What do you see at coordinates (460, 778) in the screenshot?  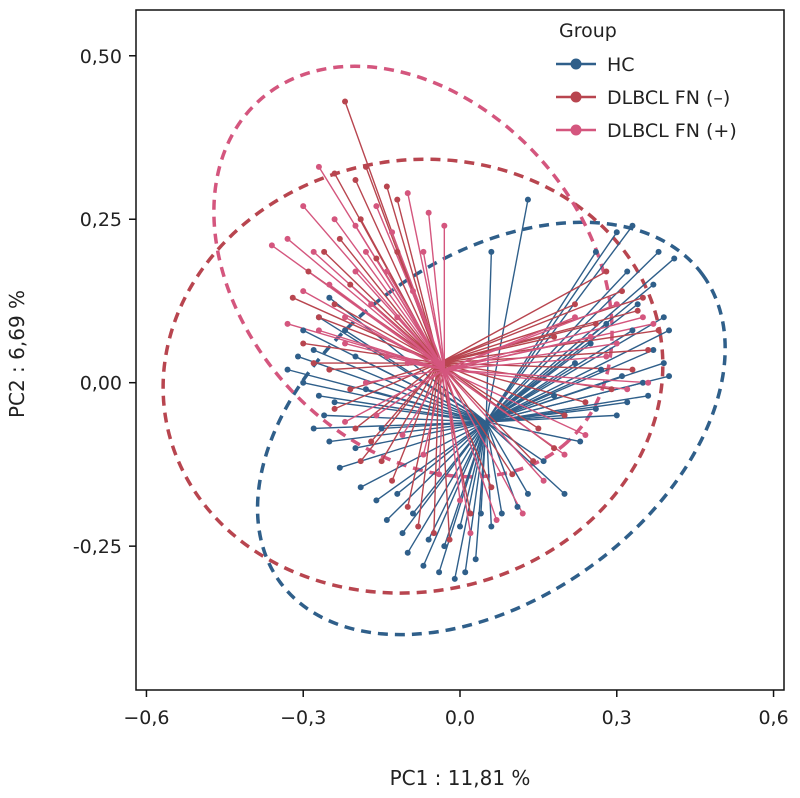 I see `x-axis-title: PC1 : 11,81 %` at bounding box center [460, 778].